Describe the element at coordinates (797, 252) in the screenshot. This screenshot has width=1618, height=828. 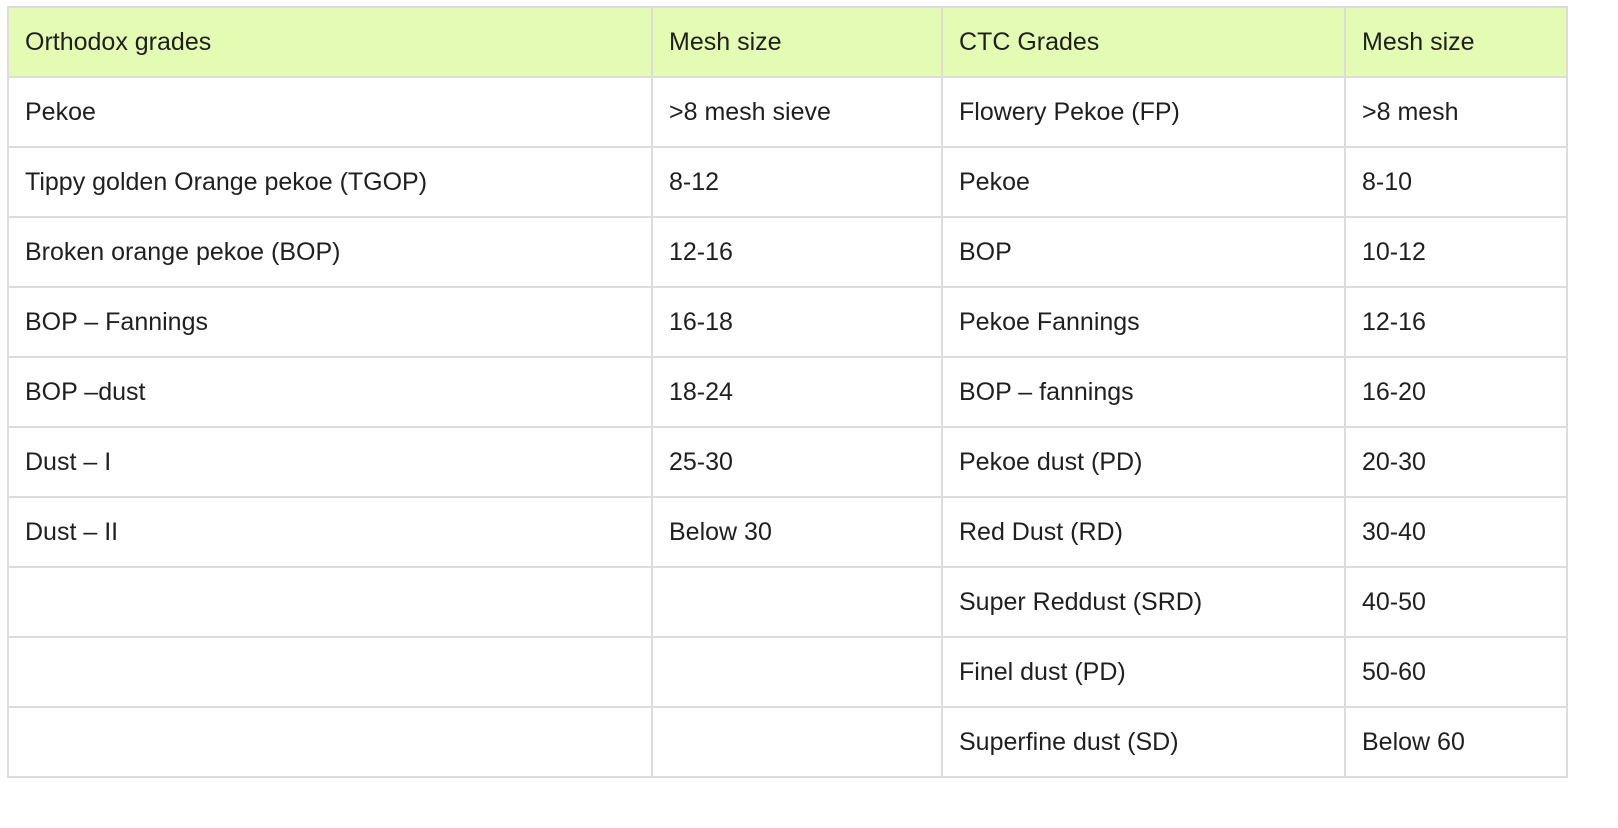
I see `orthodox-mesh-cell: 12-16` at that location.